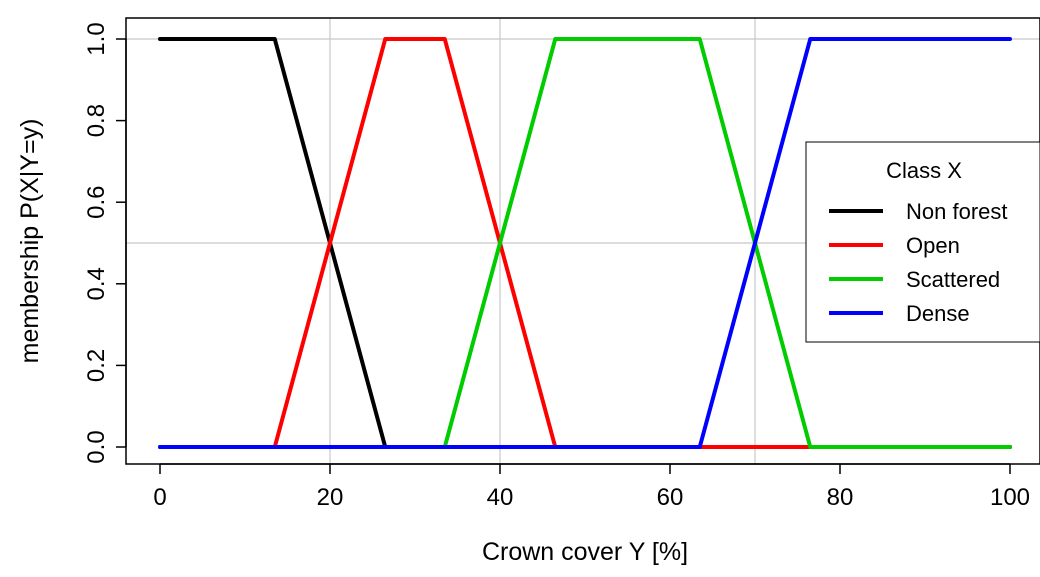 This screenshot has height=577, width=1040. I want to click on x-tick-label: 80, so click(840, 497).